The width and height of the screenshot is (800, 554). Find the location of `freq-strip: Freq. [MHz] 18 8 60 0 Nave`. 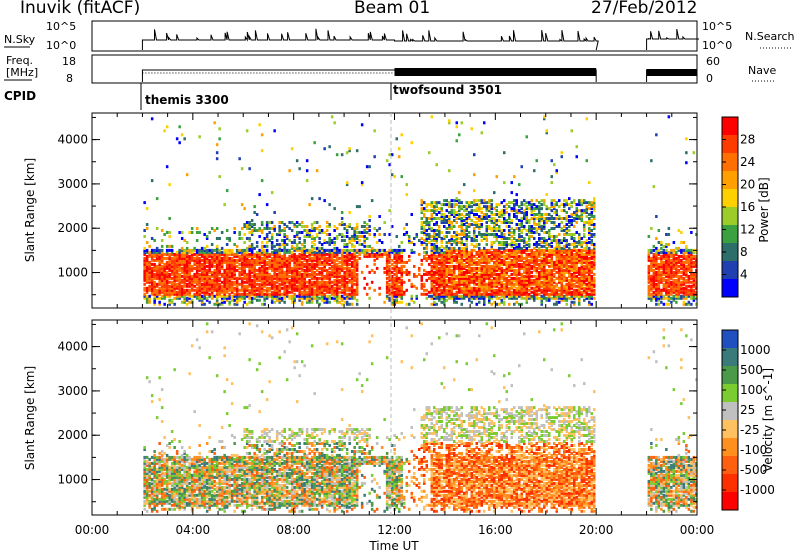

freq-strip: Freq. [MHz] 18 8 60 0 Nave is located at coordinates (390, 69).